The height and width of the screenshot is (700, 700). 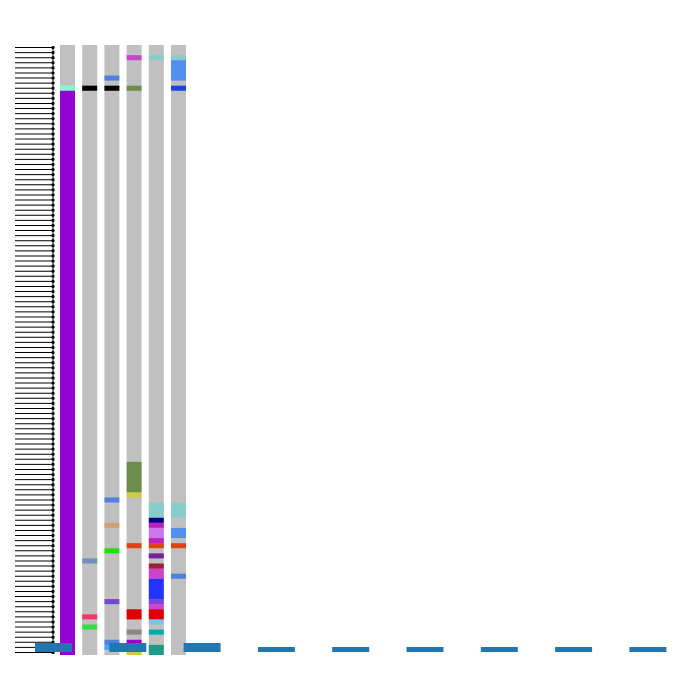 What do you see at coordinates (351, 647) in the screenshot?
I see `legend` at bounding box center [351, 647].